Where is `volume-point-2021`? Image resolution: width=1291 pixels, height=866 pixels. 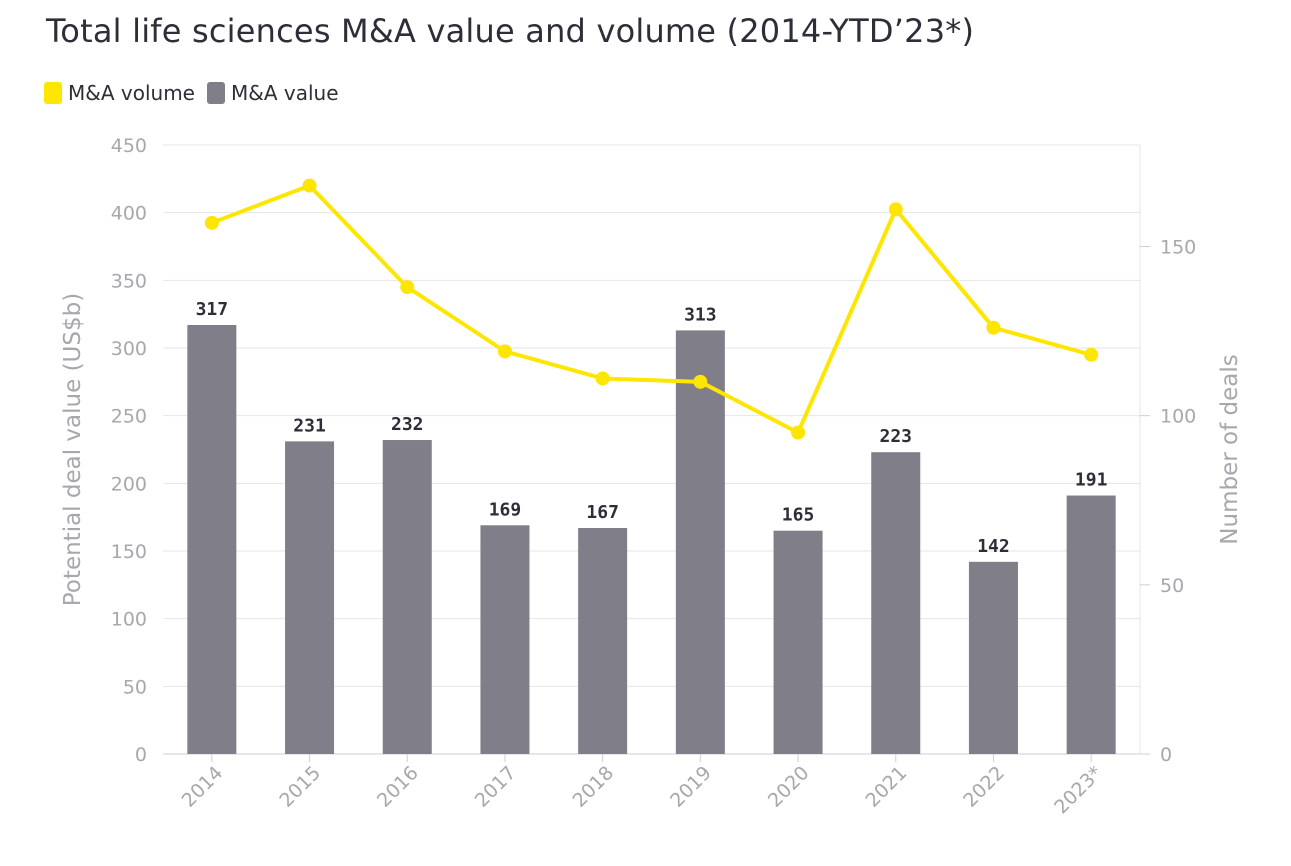 volume-point-2021 is located at coordinates (895, 209).